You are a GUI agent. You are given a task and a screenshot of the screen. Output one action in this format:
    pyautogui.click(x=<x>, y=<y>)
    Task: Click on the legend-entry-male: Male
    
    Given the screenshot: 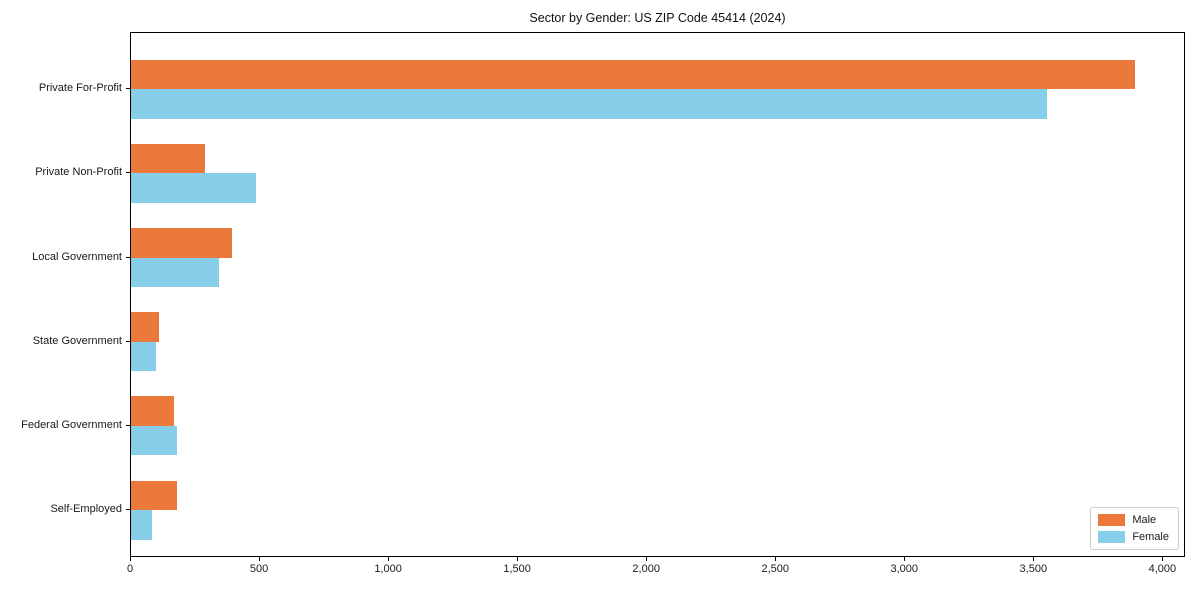 What is the action you would take?
    pyautogui.click(x=1133, y=520)
    